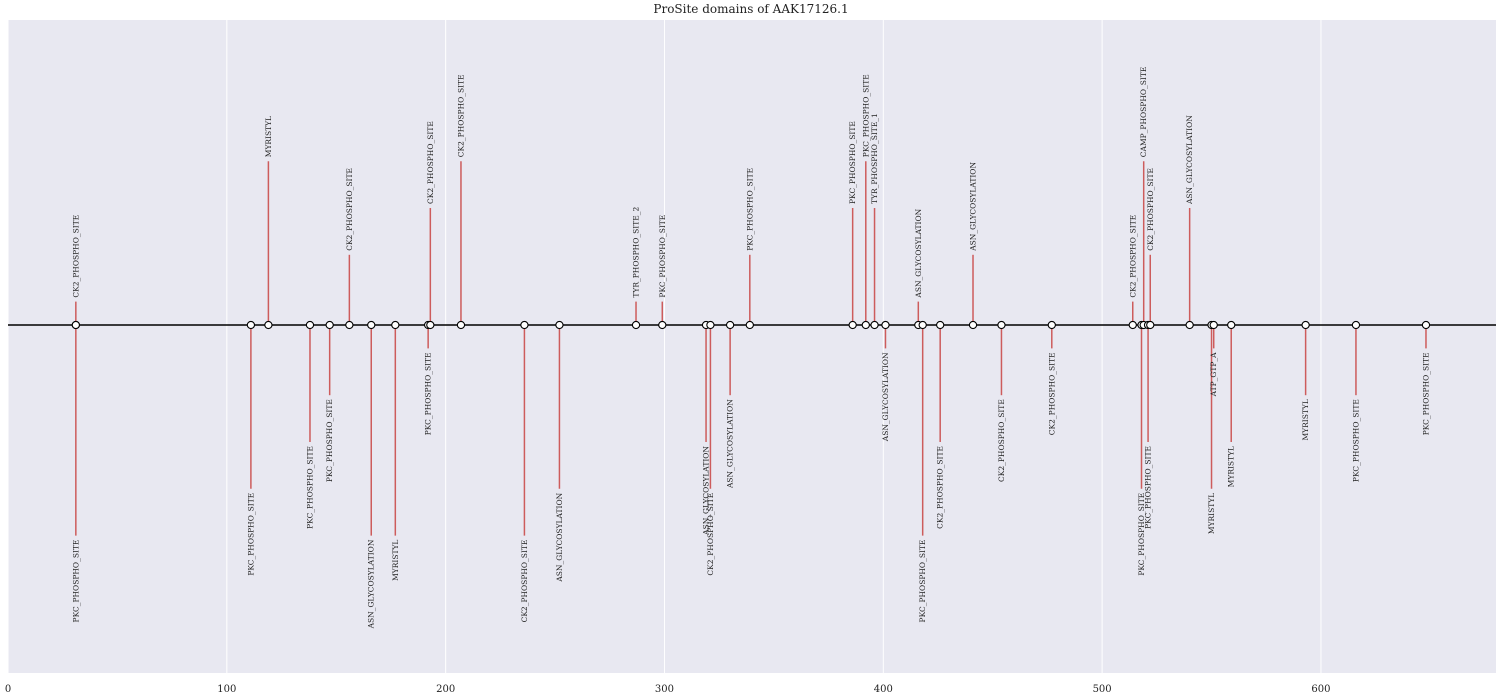 The image size is (1500, 700). I want to click on x-tick-label: 500, so click(1102, 689).